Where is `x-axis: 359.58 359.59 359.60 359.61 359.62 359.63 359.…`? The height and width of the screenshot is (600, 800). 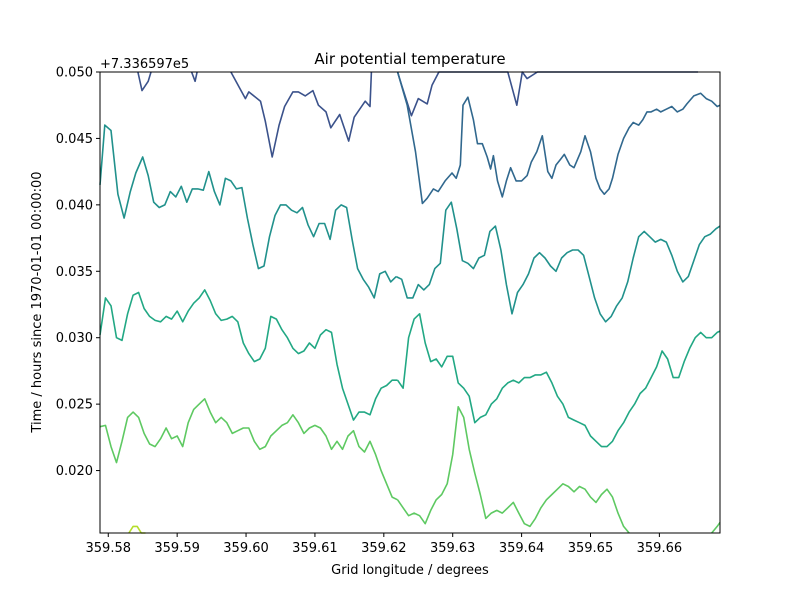
x-axis: 359.58 359.59 359.60 359.61 359.62 359.63 359.… is located at coordinates (384, 544).